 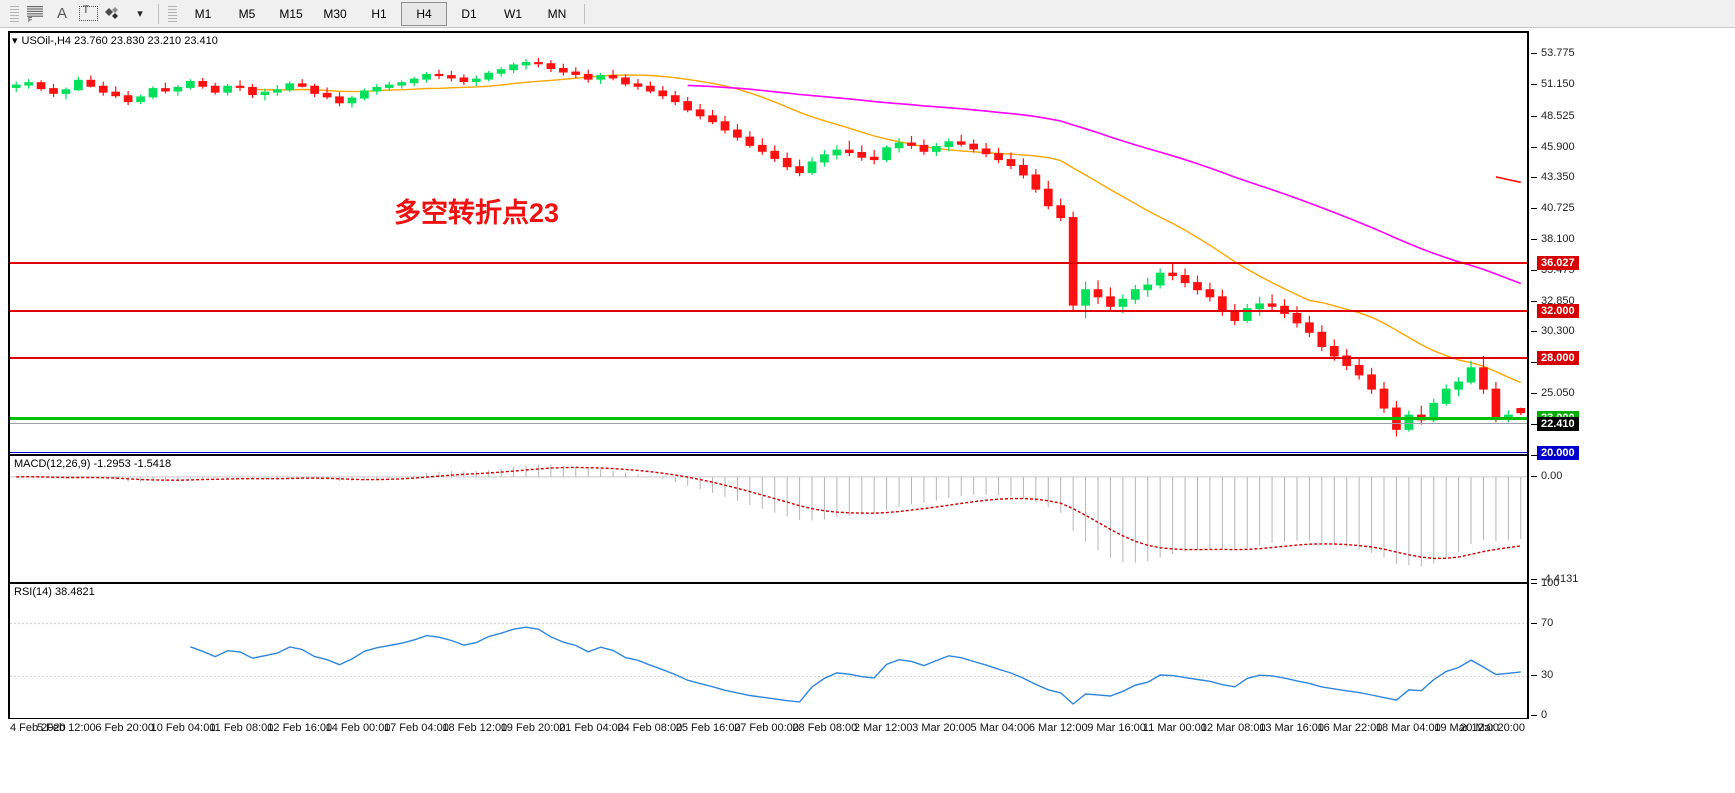 I want to click on timeframe-m30: M30, so click(x=335, y=14).